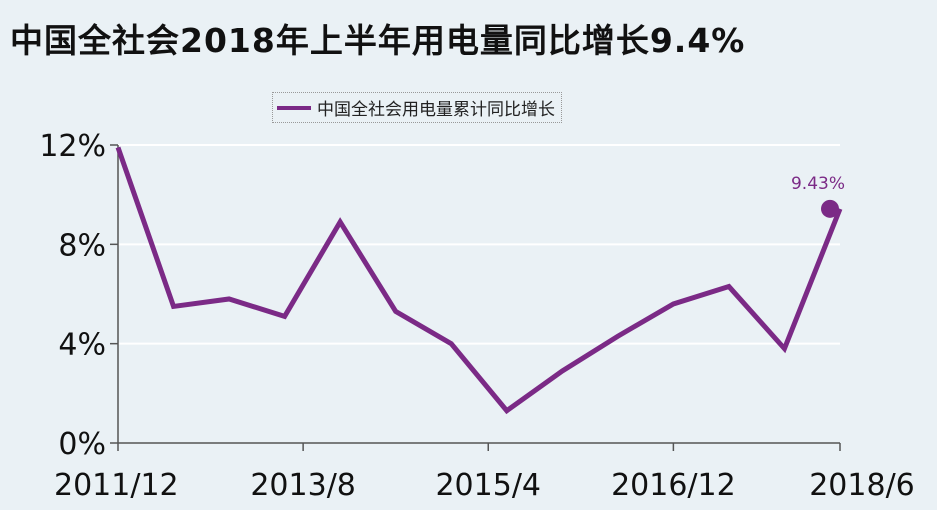  What do you see at coordinates (436, 110) in the screenshot?
I see `legend-label: 中国全社会用电量累计同比增长` at bounding box center [436, 110].